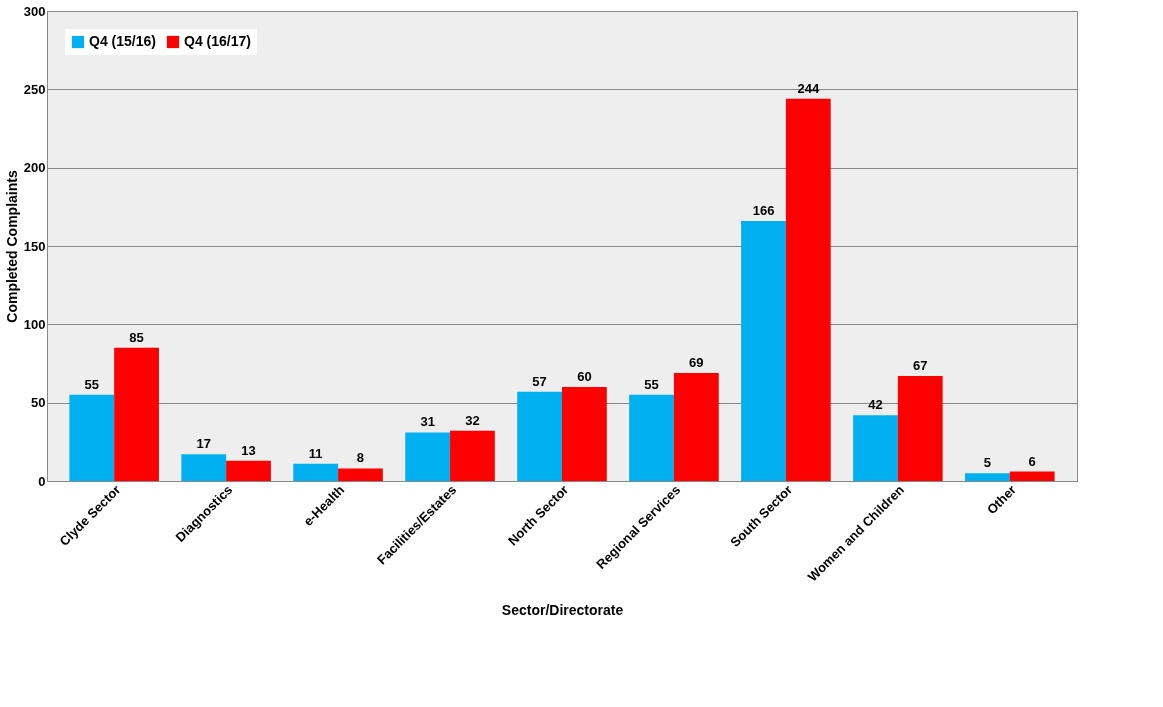 This screenshot has width=1163, height=707. I want to click on y-tick-label: 50, so click(38, 403).